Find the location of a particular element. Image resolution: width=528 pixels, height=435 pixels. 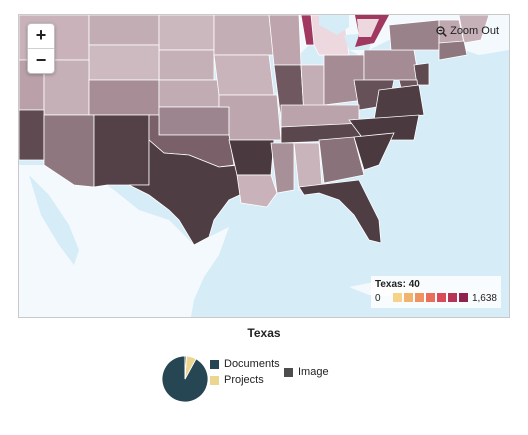

pie-chart-svg is located at coordinates (185, 379).